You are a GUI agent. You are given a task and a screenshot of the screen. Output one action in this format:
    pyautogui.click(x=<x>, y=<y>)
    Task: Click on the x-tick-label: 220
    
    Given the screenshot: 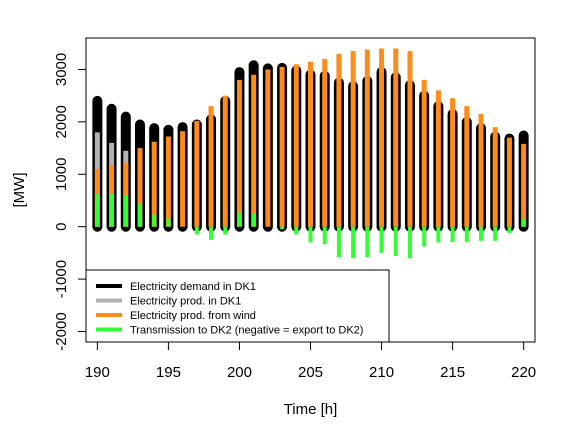 What is the action you would take?
    pyautogui.click(x=523, y=372)
    